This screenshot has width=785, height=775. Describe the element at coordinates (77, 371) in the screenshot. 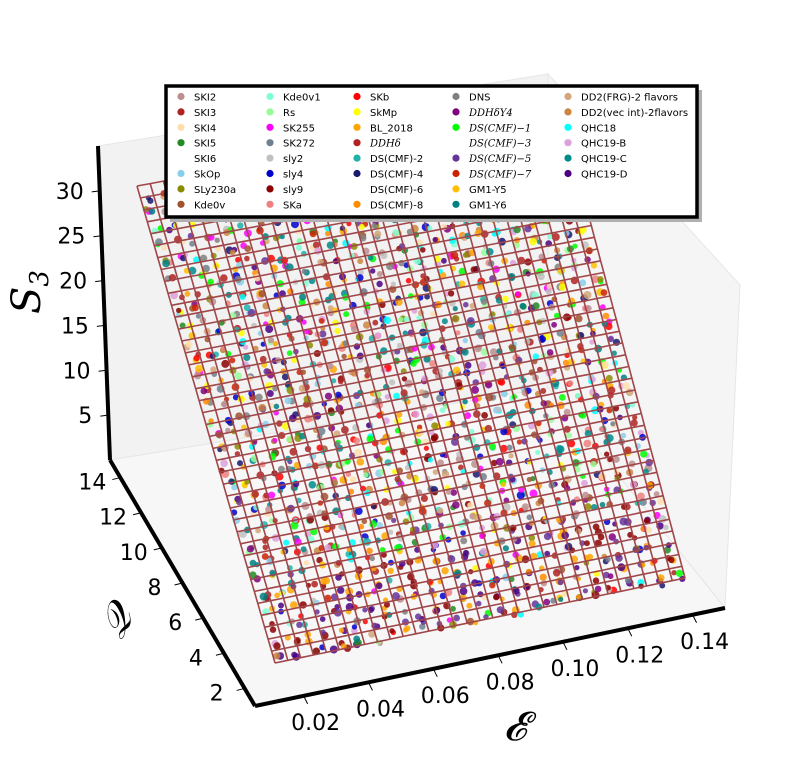

I see `z-tick-label: 10` at that location.